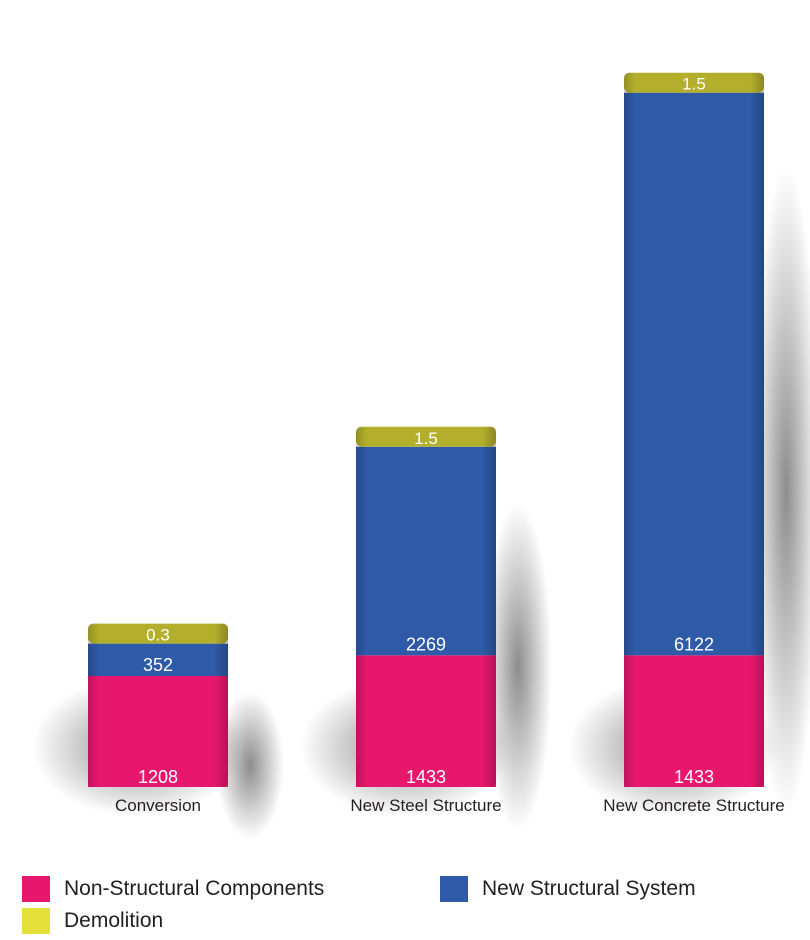 This screenshot has height=940, width=810. I want to click on legend-swatch-demolition, so click(36, 921).